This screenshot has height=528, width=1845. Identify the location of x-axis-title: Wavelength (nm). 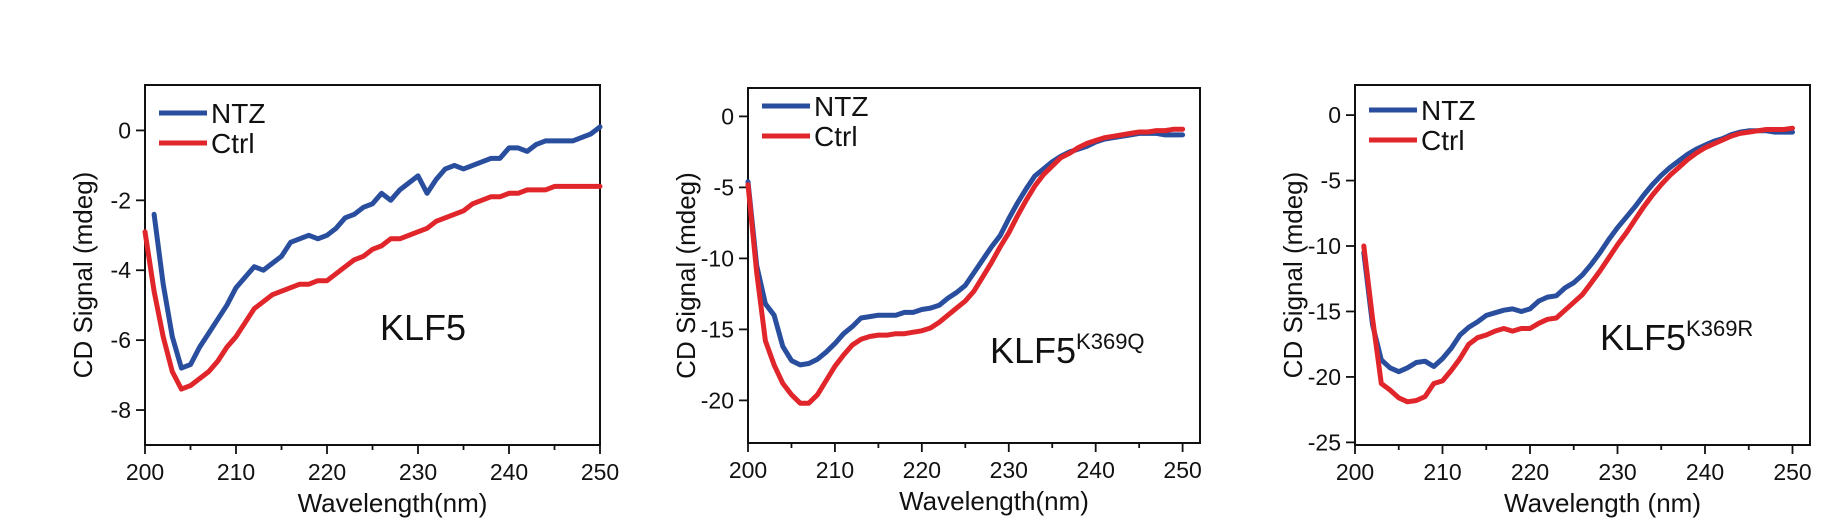
(1602, 503).